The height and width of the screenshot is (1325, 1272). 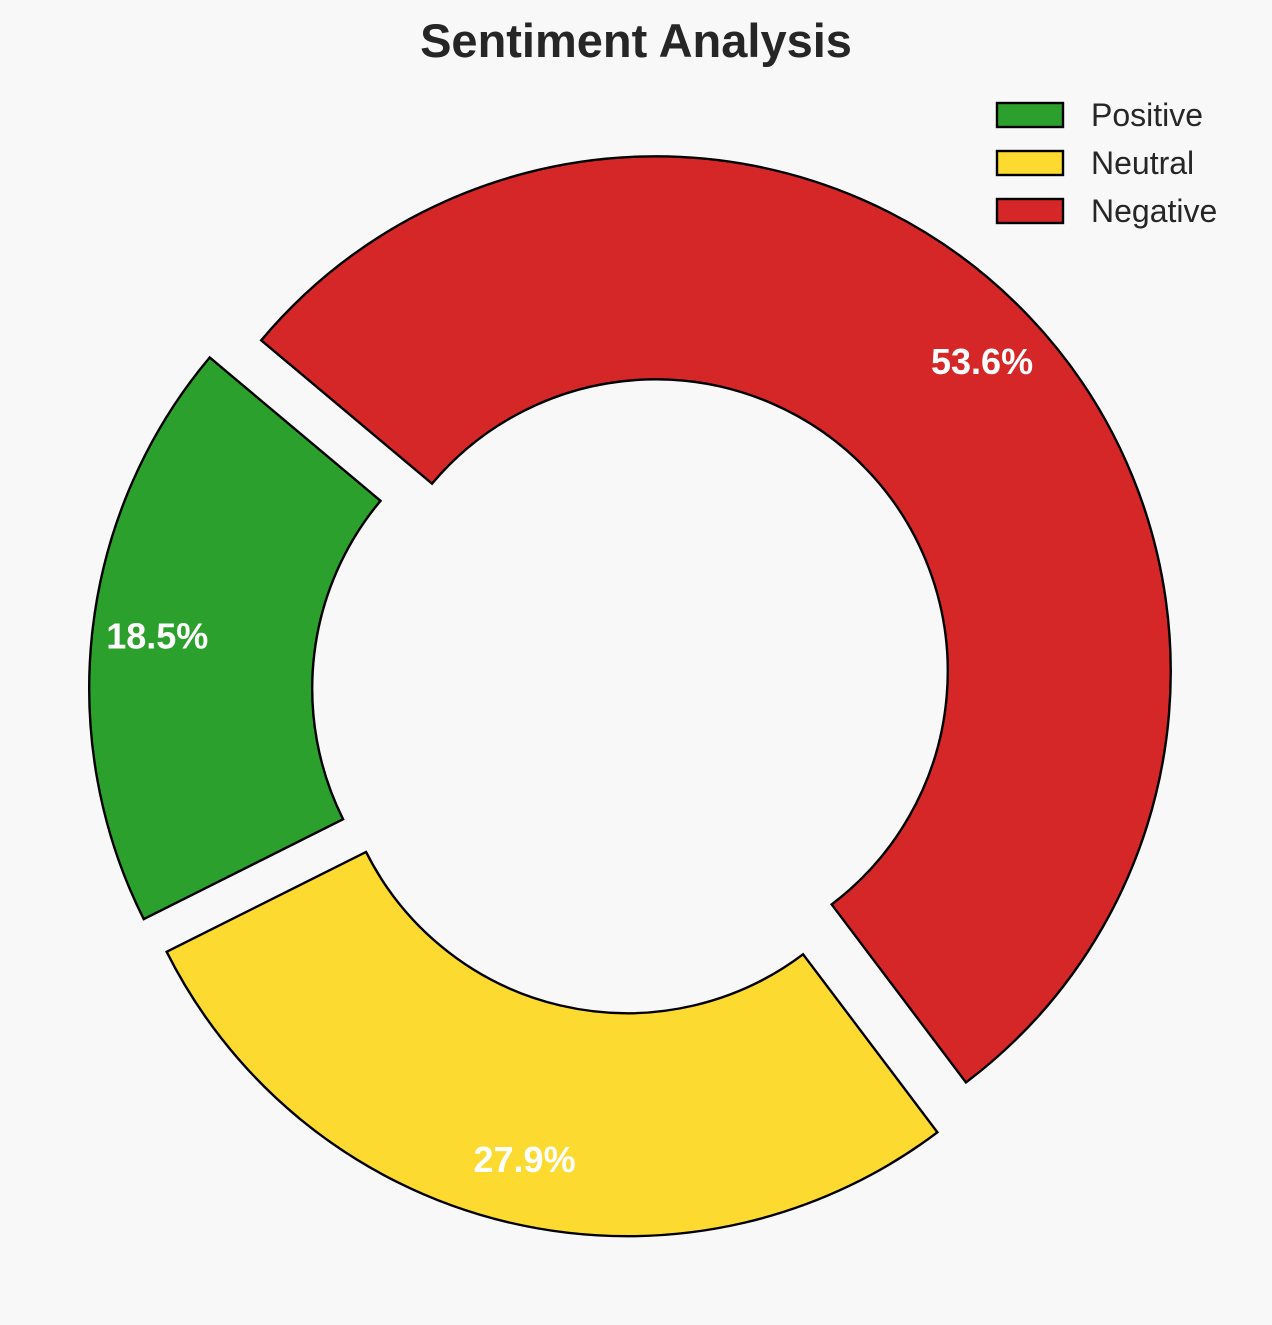 I want to click on legend-swatch-negative, so click(x=1030, y=211).